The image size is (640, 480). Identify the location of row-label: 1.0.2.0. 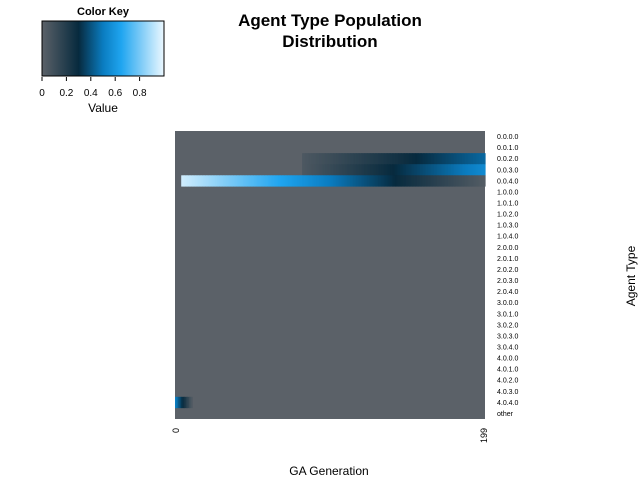
(508, 215).